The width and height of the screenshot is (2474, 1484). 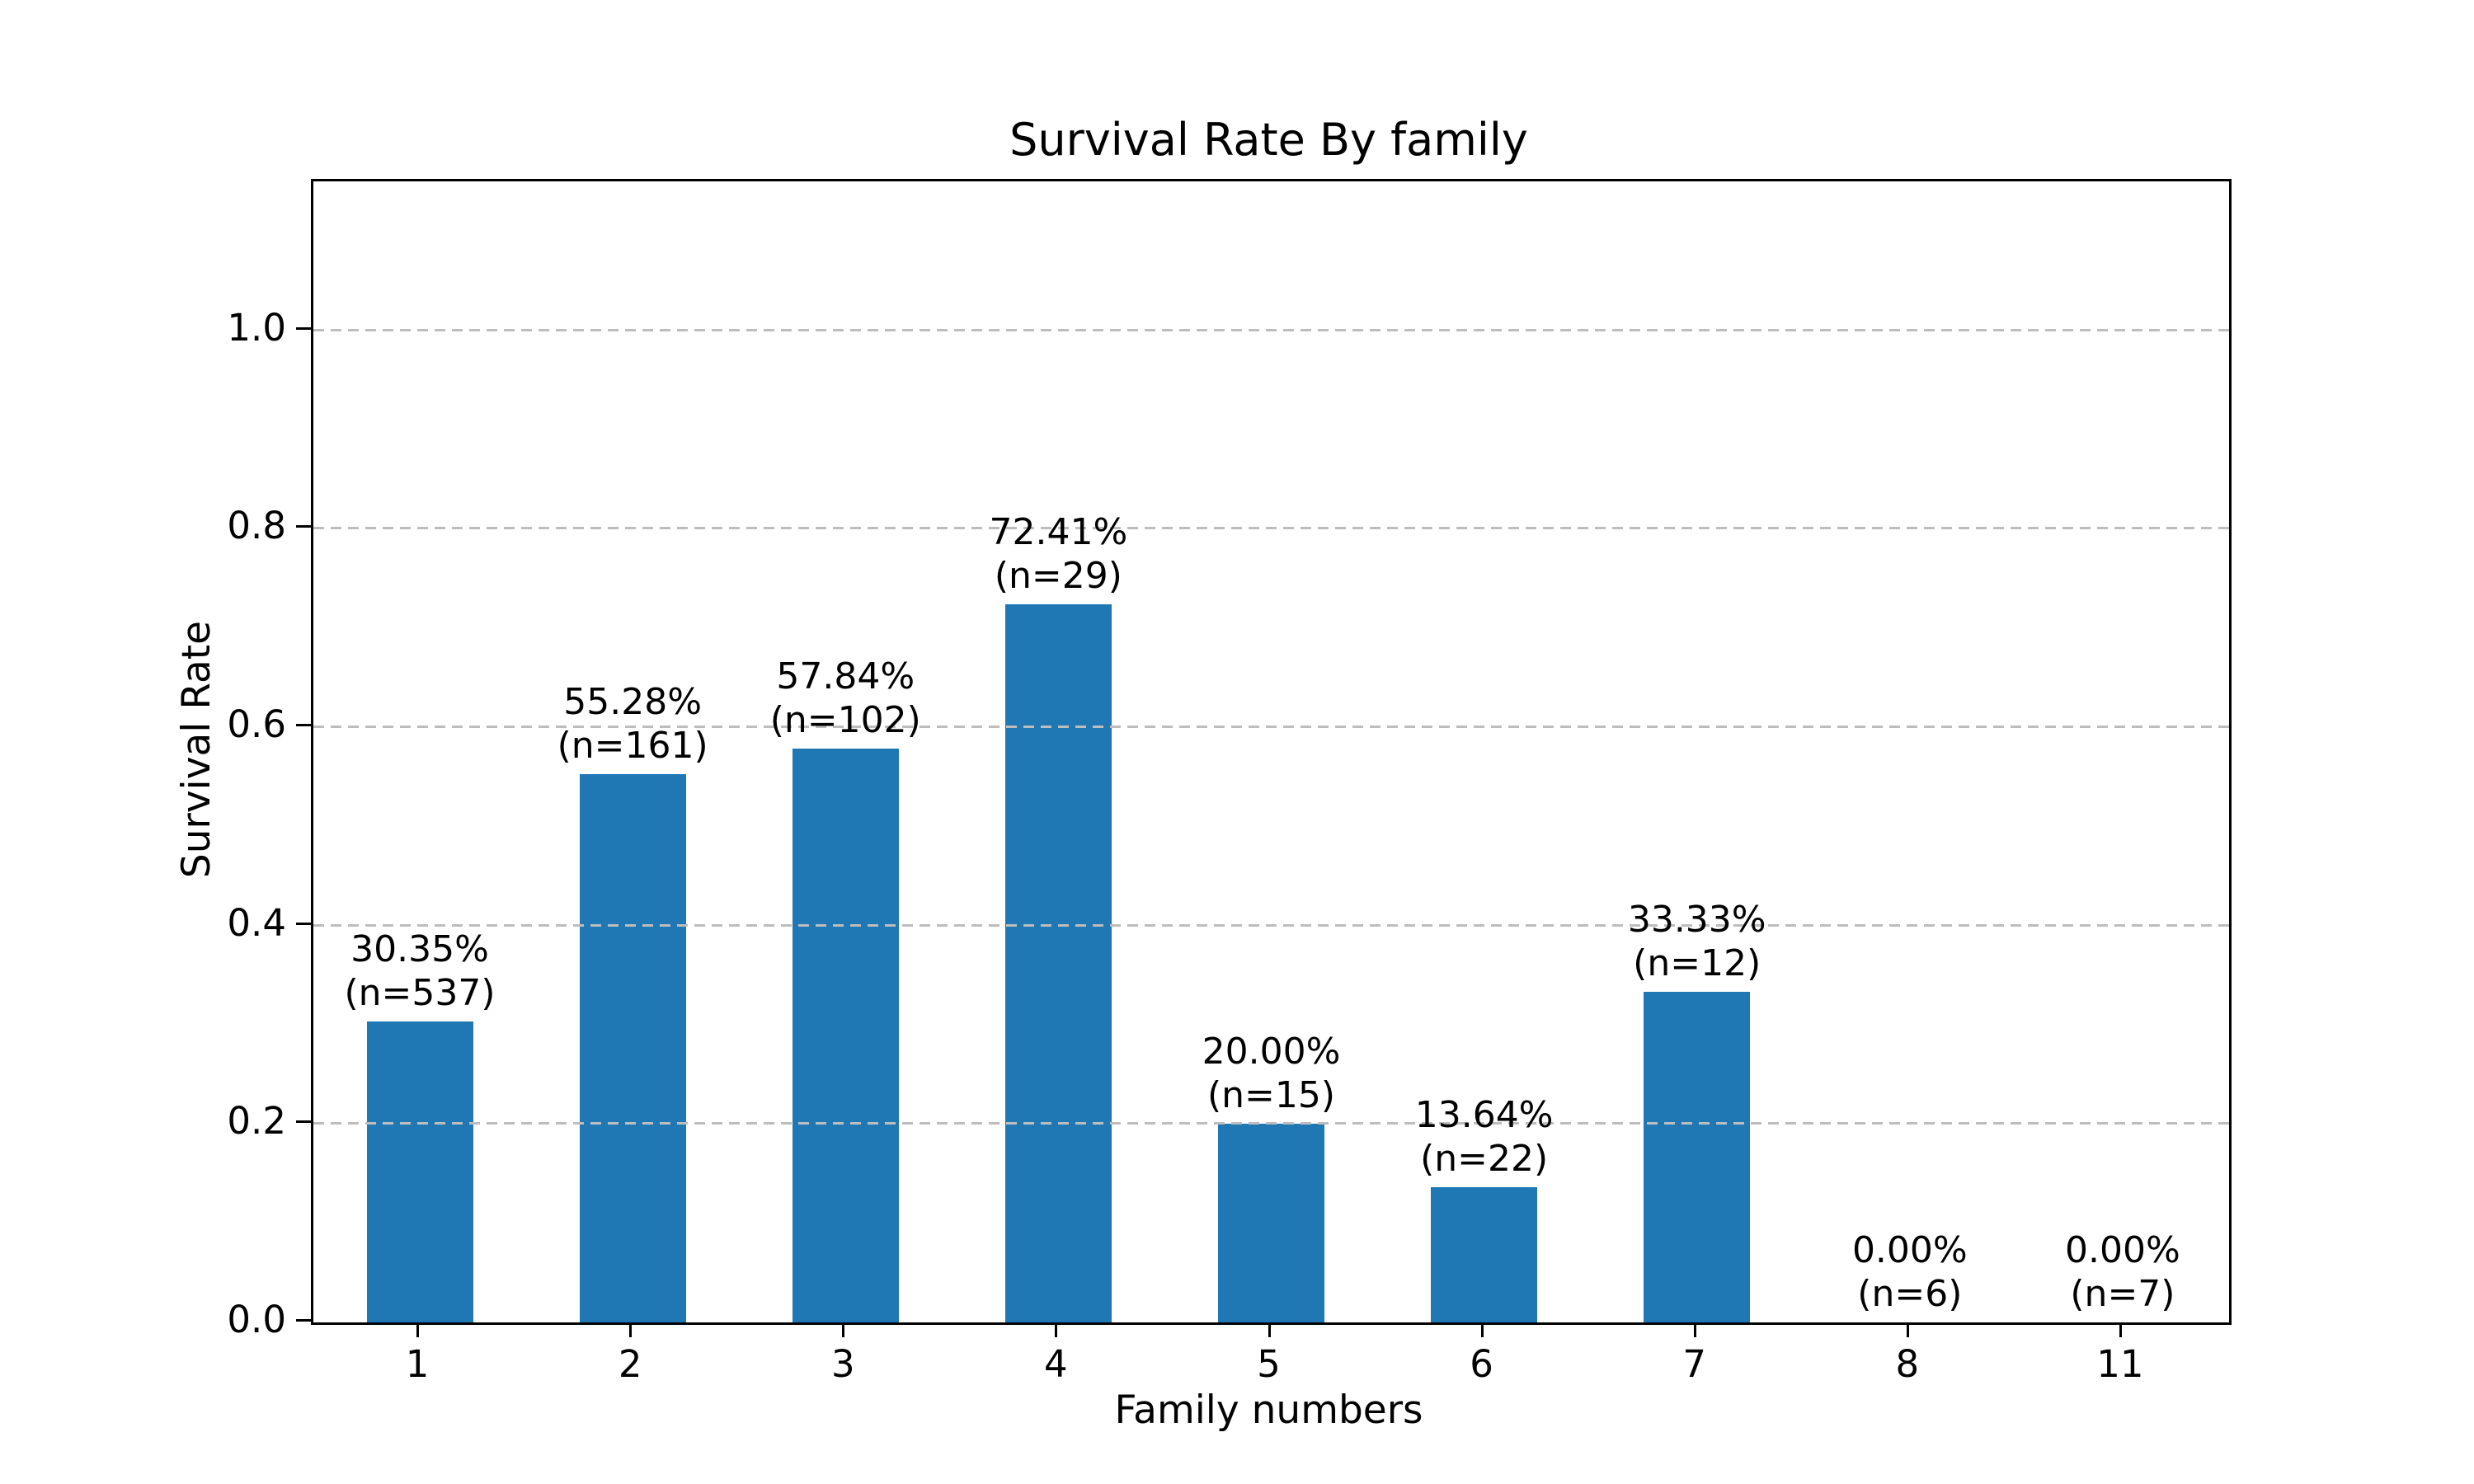 I want to click on bar-value-label-5: 20.00% (n=15), so click(x=1271, y=1073).